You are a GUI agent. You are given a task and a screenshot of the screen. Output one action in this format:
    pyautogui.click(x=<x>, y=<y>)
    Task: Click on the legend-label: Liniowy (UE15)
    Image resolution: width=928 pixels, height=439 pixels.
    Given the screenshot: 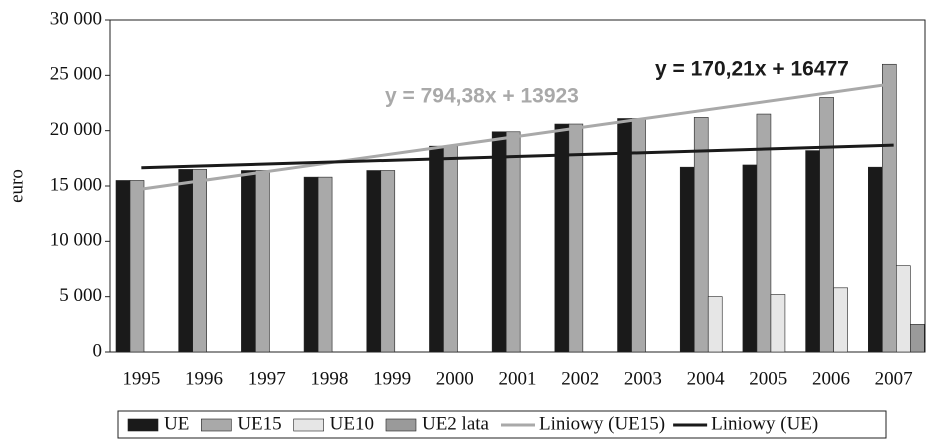 What is the action you would take?
    pyautogui.click(x=602, y=423)
    